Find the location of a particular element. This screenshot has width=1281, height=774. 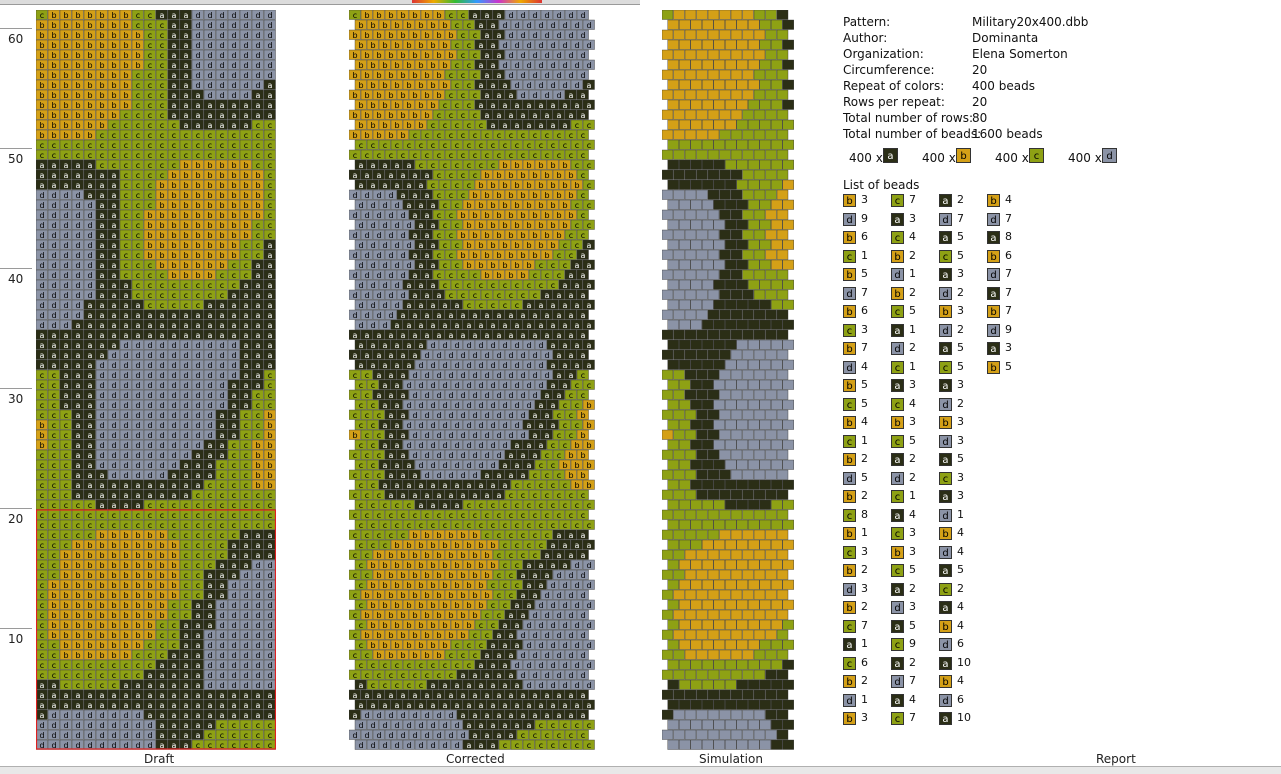

row-number: 40 is located at coordinates (15, 279).